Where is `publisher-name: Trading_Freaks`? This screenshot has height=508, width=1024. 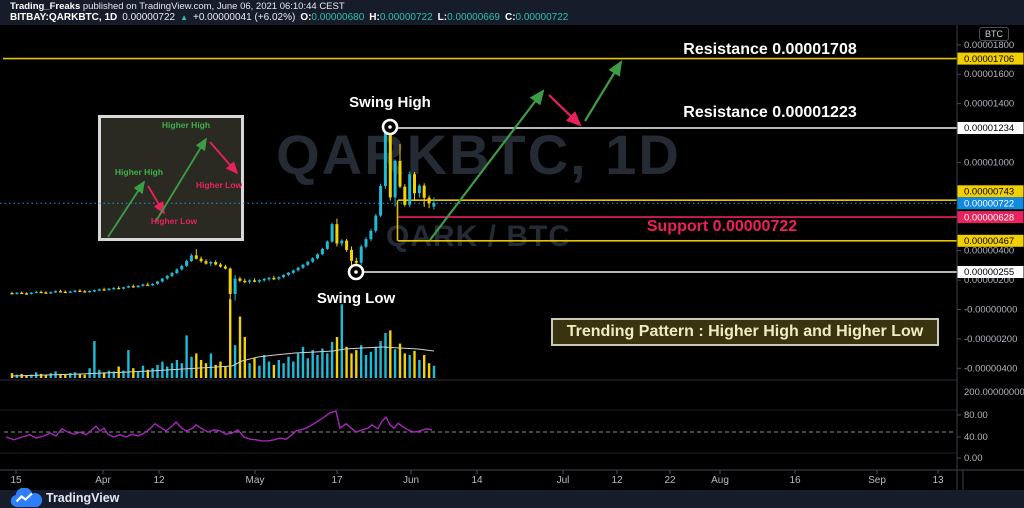 publisher-name: Trading_Freaks is located at coordinates (45, 6).